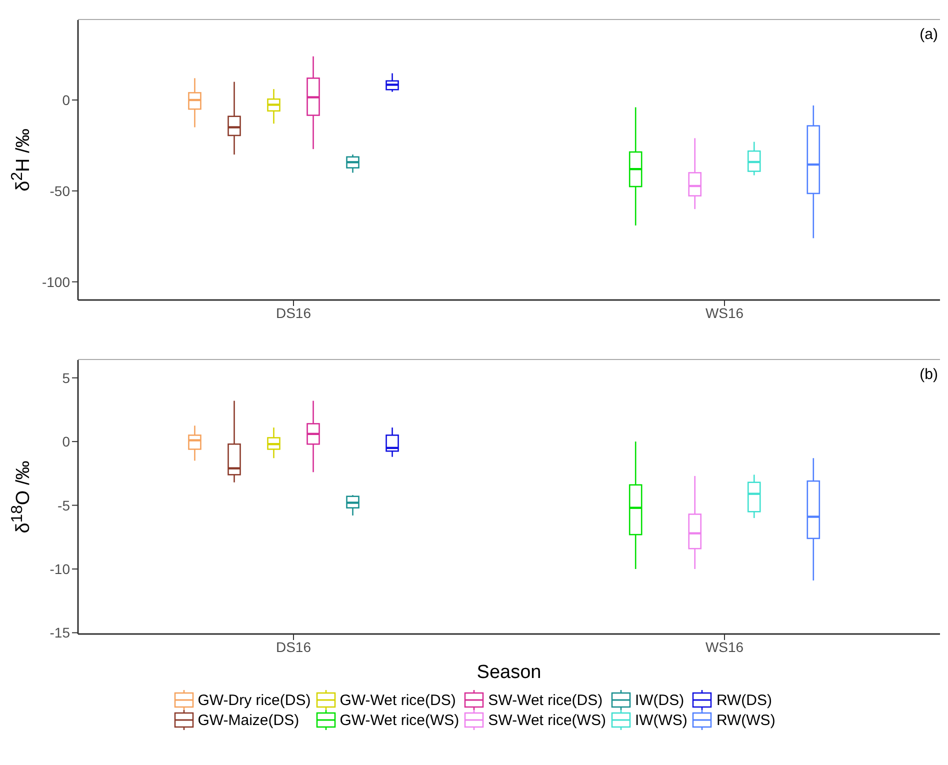  Describe the element at coordinates (929, 34) in the screenshot. I see `annotation: (a)` at that location.